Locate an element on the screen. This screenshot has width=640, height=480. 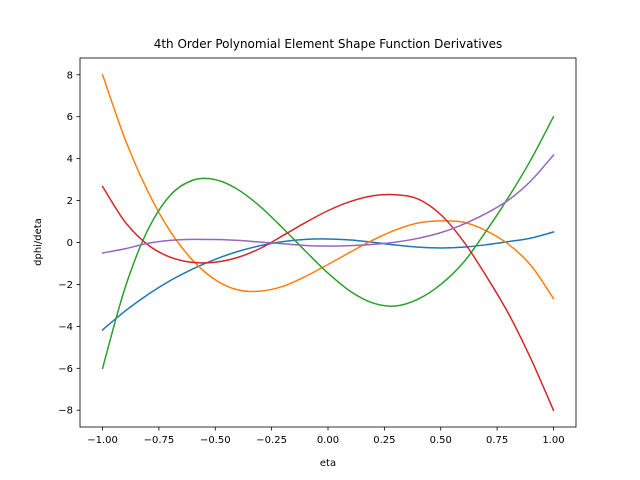
y-tick-label: 6 is located at coordinates (70, 117).